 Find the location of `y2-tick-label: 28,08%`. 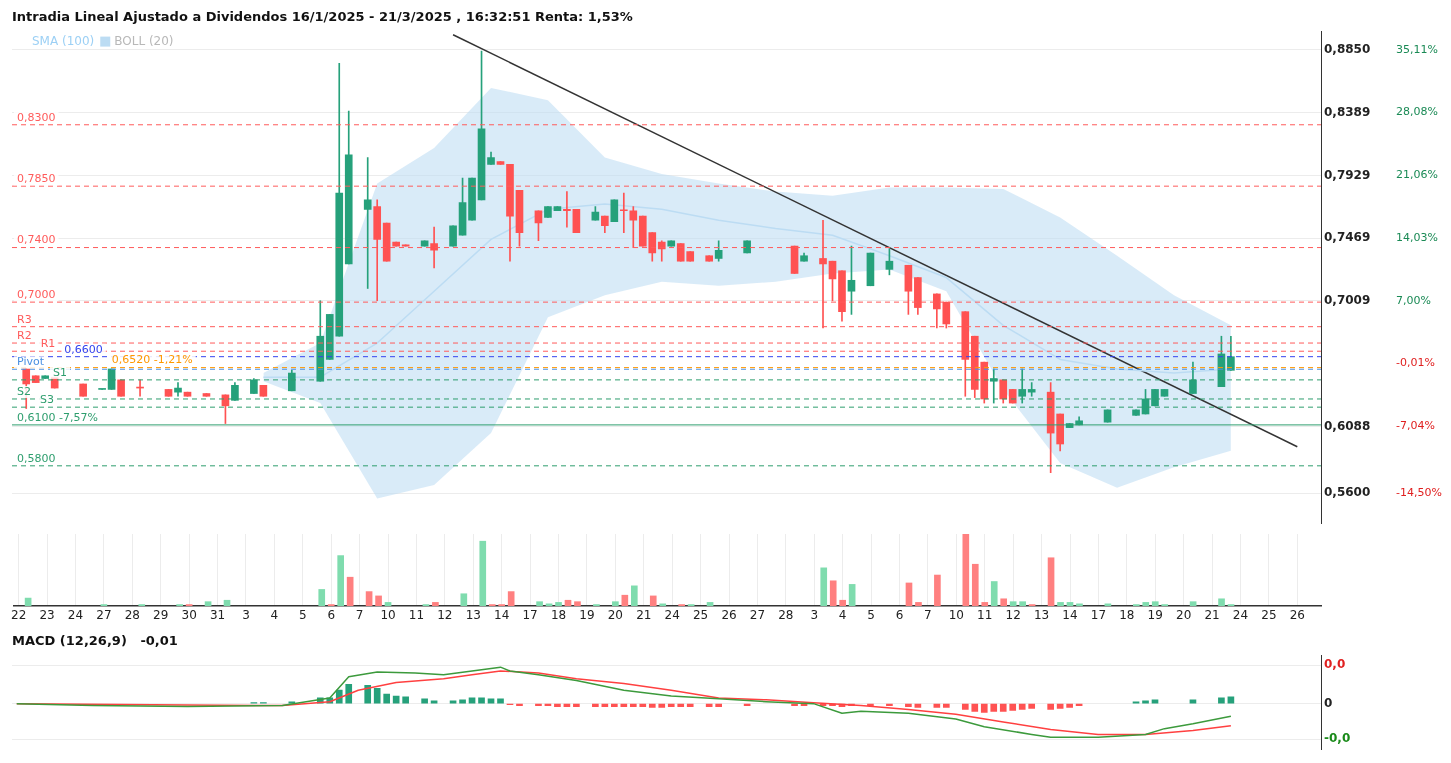

y2-tick-label: 28,08% is located at coordinates (1417, 112).